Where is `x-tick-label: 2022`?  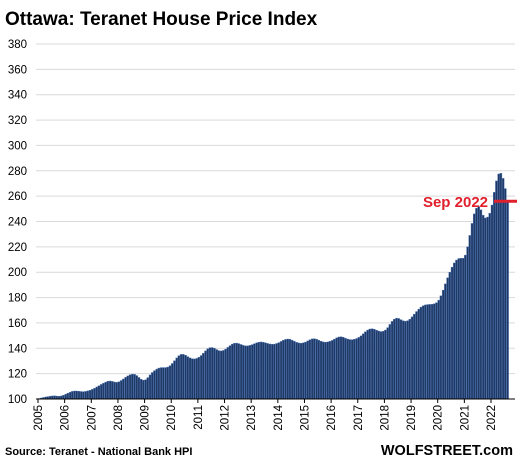 x-tick-label: 2022 is located at coordinates (492, 418).